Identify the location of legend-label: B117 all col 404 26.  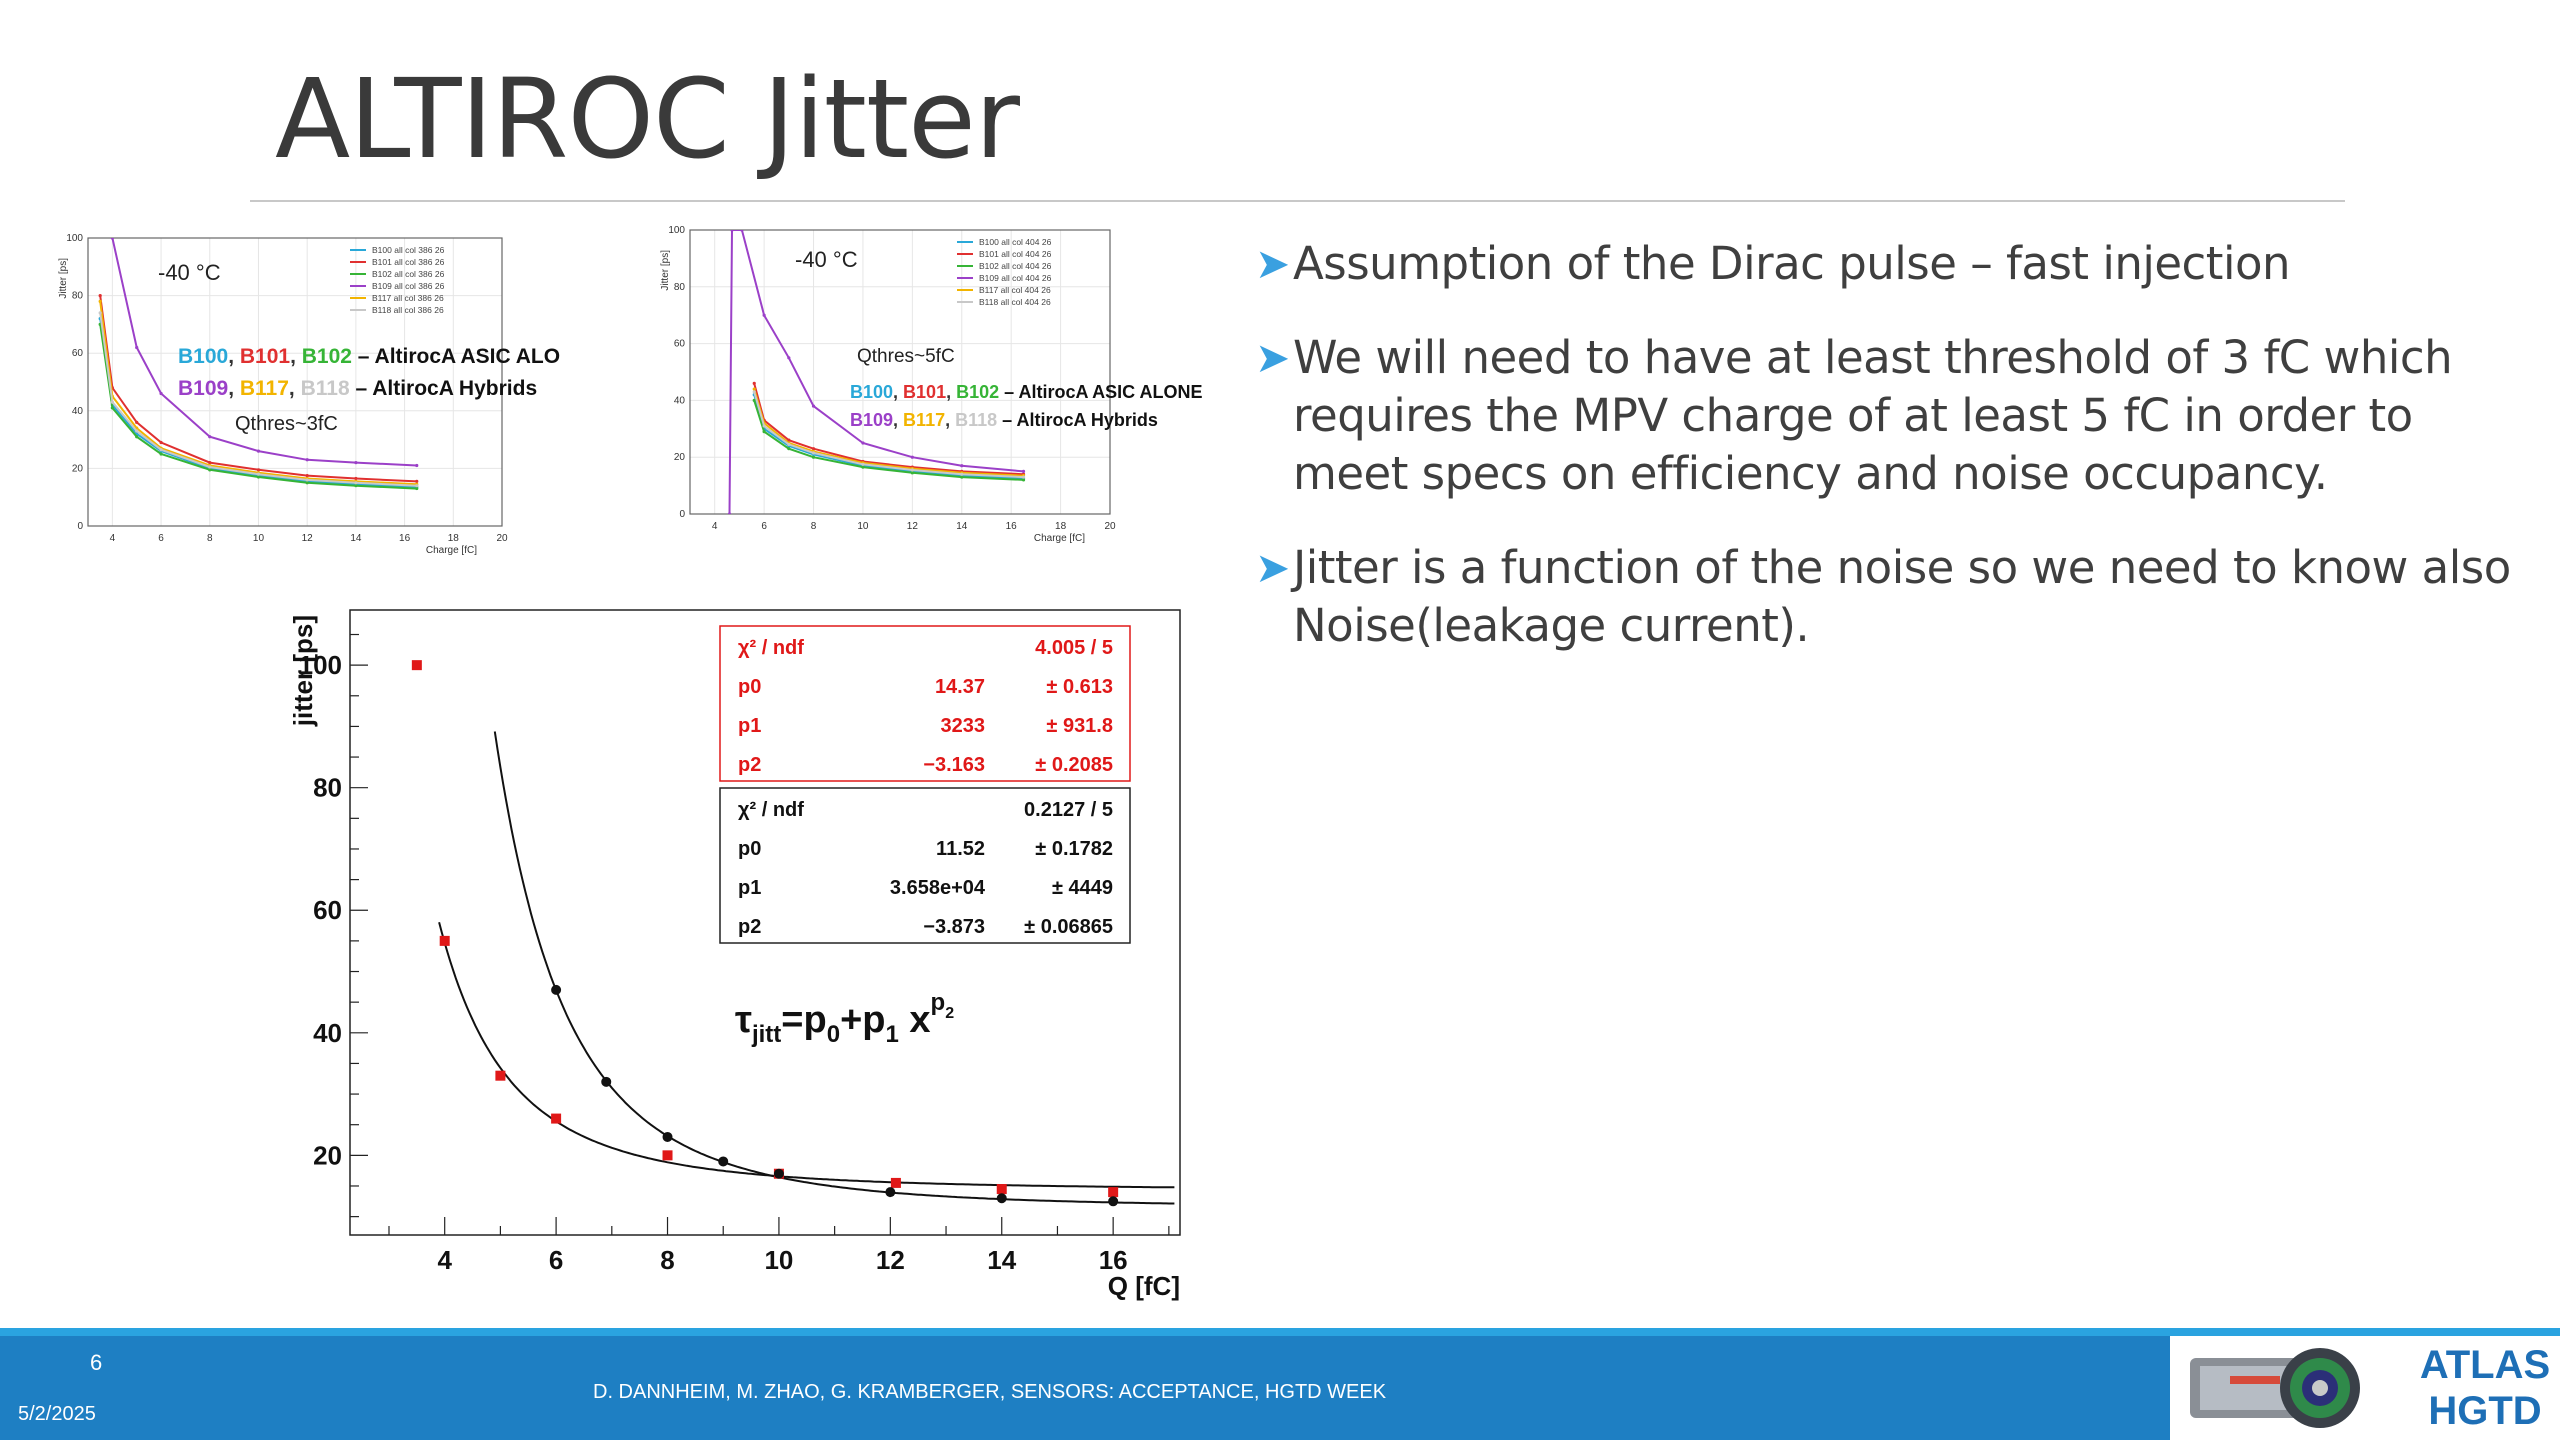
(1015, 290).